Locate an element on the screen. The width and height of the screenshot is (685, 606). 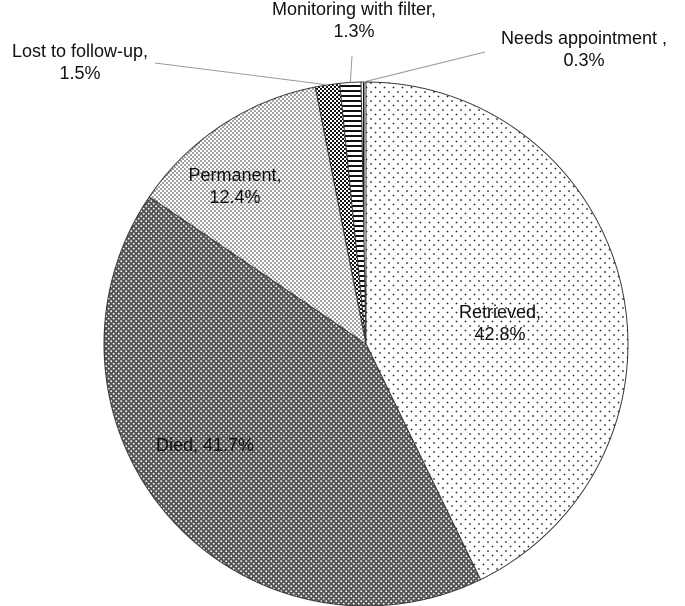
pie-slice-permanent is located at coordinates (257, 216).